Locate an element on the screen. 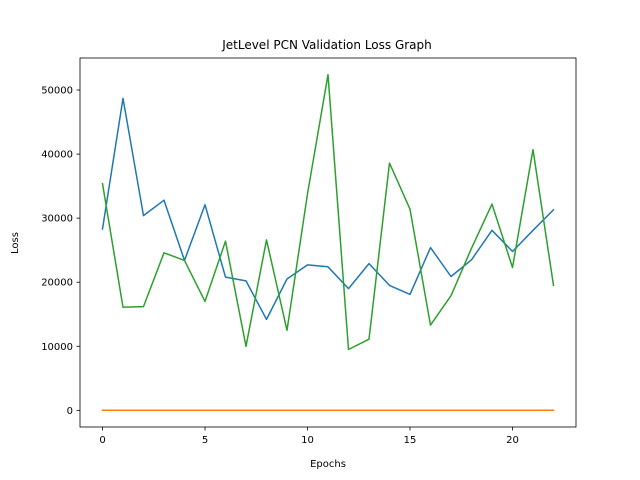 The image size is (640, 480). y-tick-label: 0 is located at coordinates (70, 411).